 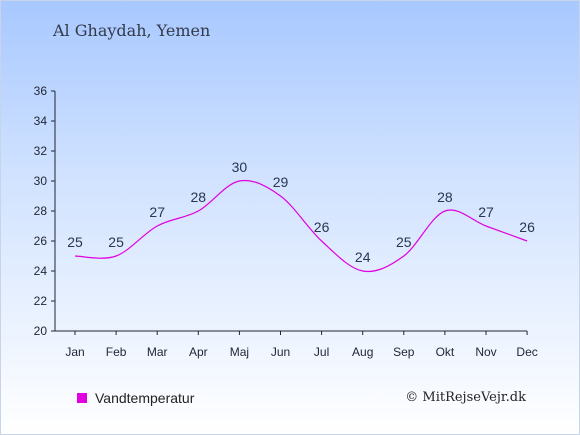 I want to click on x-tick-label: Feb, so click(x=116, y=352).